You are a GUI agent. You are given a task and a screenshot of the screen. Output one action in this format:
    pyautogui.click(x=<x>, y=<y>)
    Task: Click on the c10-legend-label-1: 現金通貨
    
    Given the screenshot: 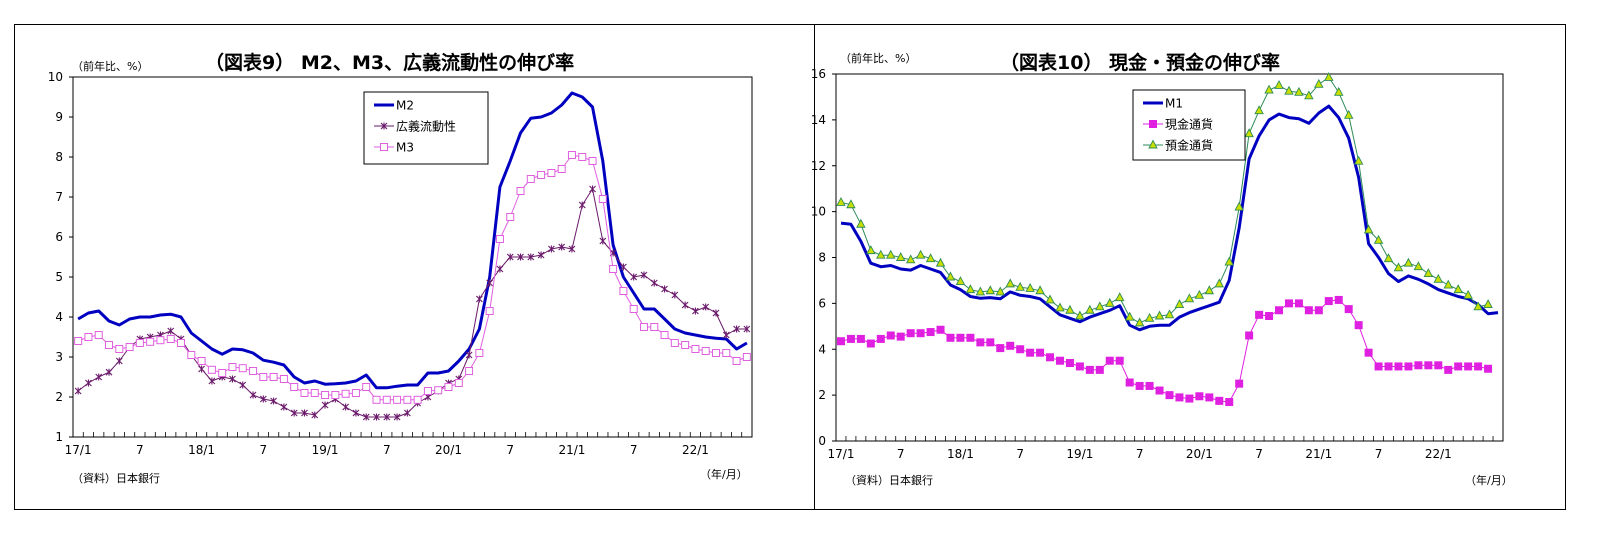 What is the action you would take?
    pyautogui.click(x=1189, y=124)
    